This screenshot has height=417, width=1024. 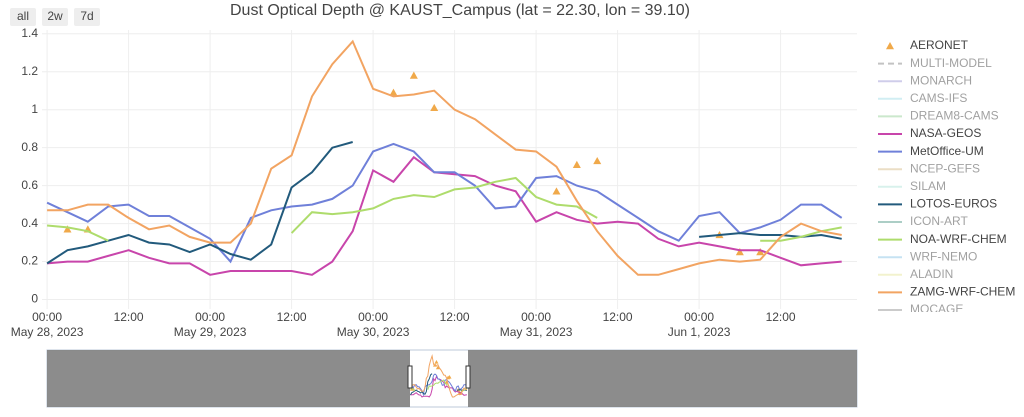 I want to click on y-tick-label: 0.8, so click(x=29, y=147).